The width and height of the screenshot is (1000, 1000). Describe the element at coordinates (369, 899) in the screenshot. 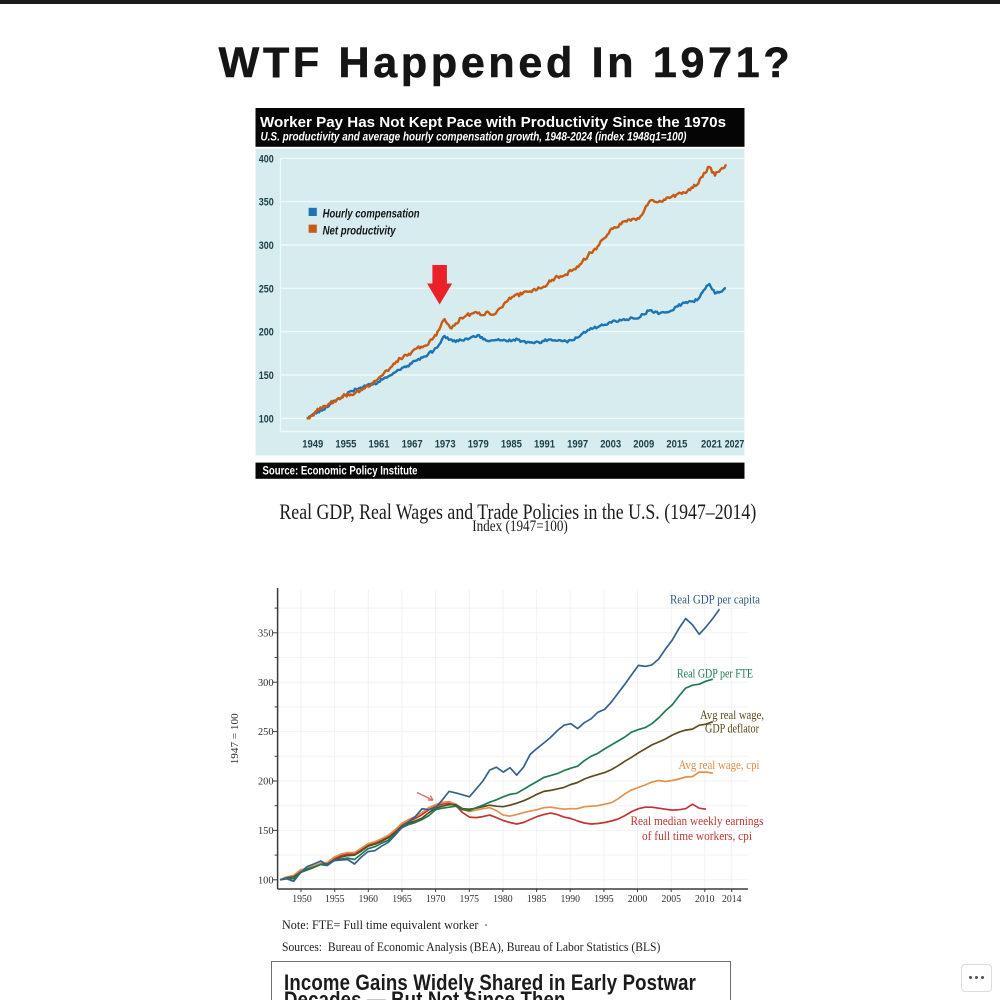

I see `svg-text: 1960` at that location.